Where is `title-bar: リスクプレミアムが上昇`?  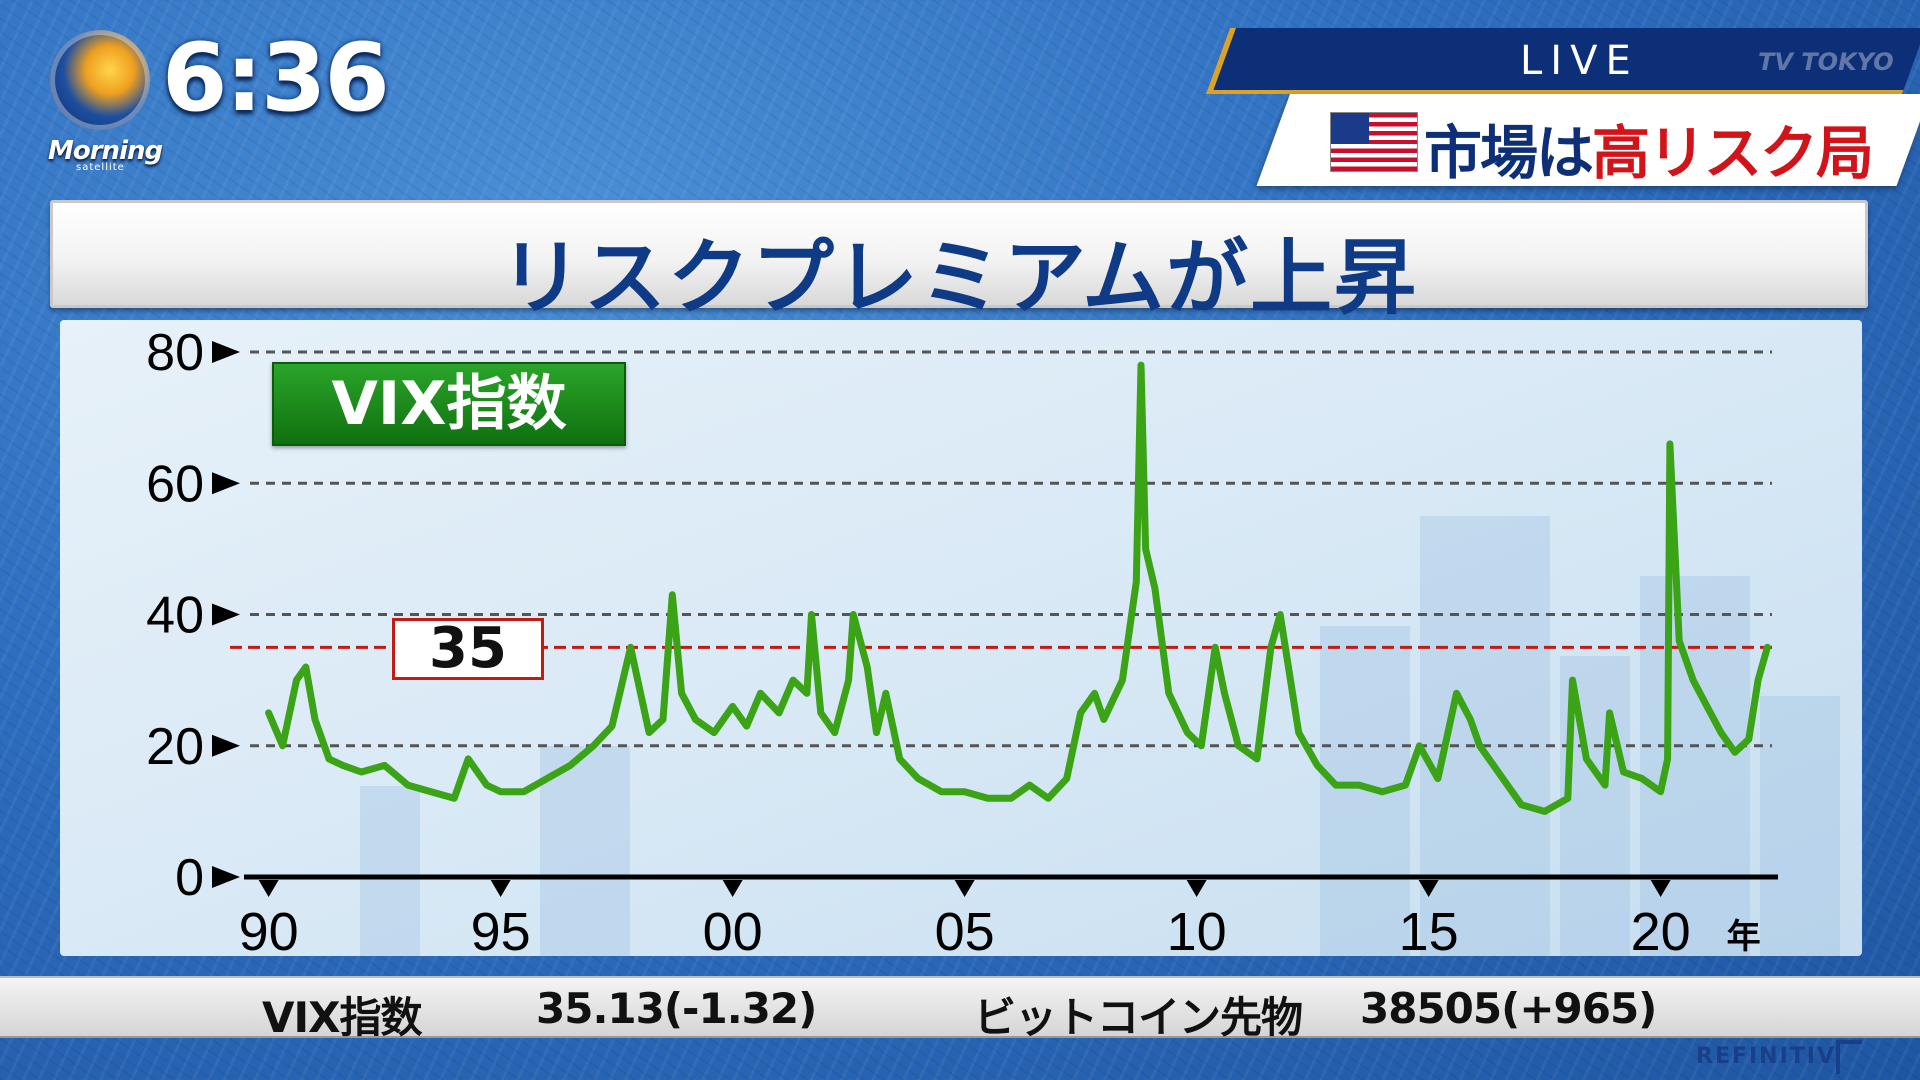 title-bar: リスクプレミアムが上昇 is located at coordinates (959, 263).